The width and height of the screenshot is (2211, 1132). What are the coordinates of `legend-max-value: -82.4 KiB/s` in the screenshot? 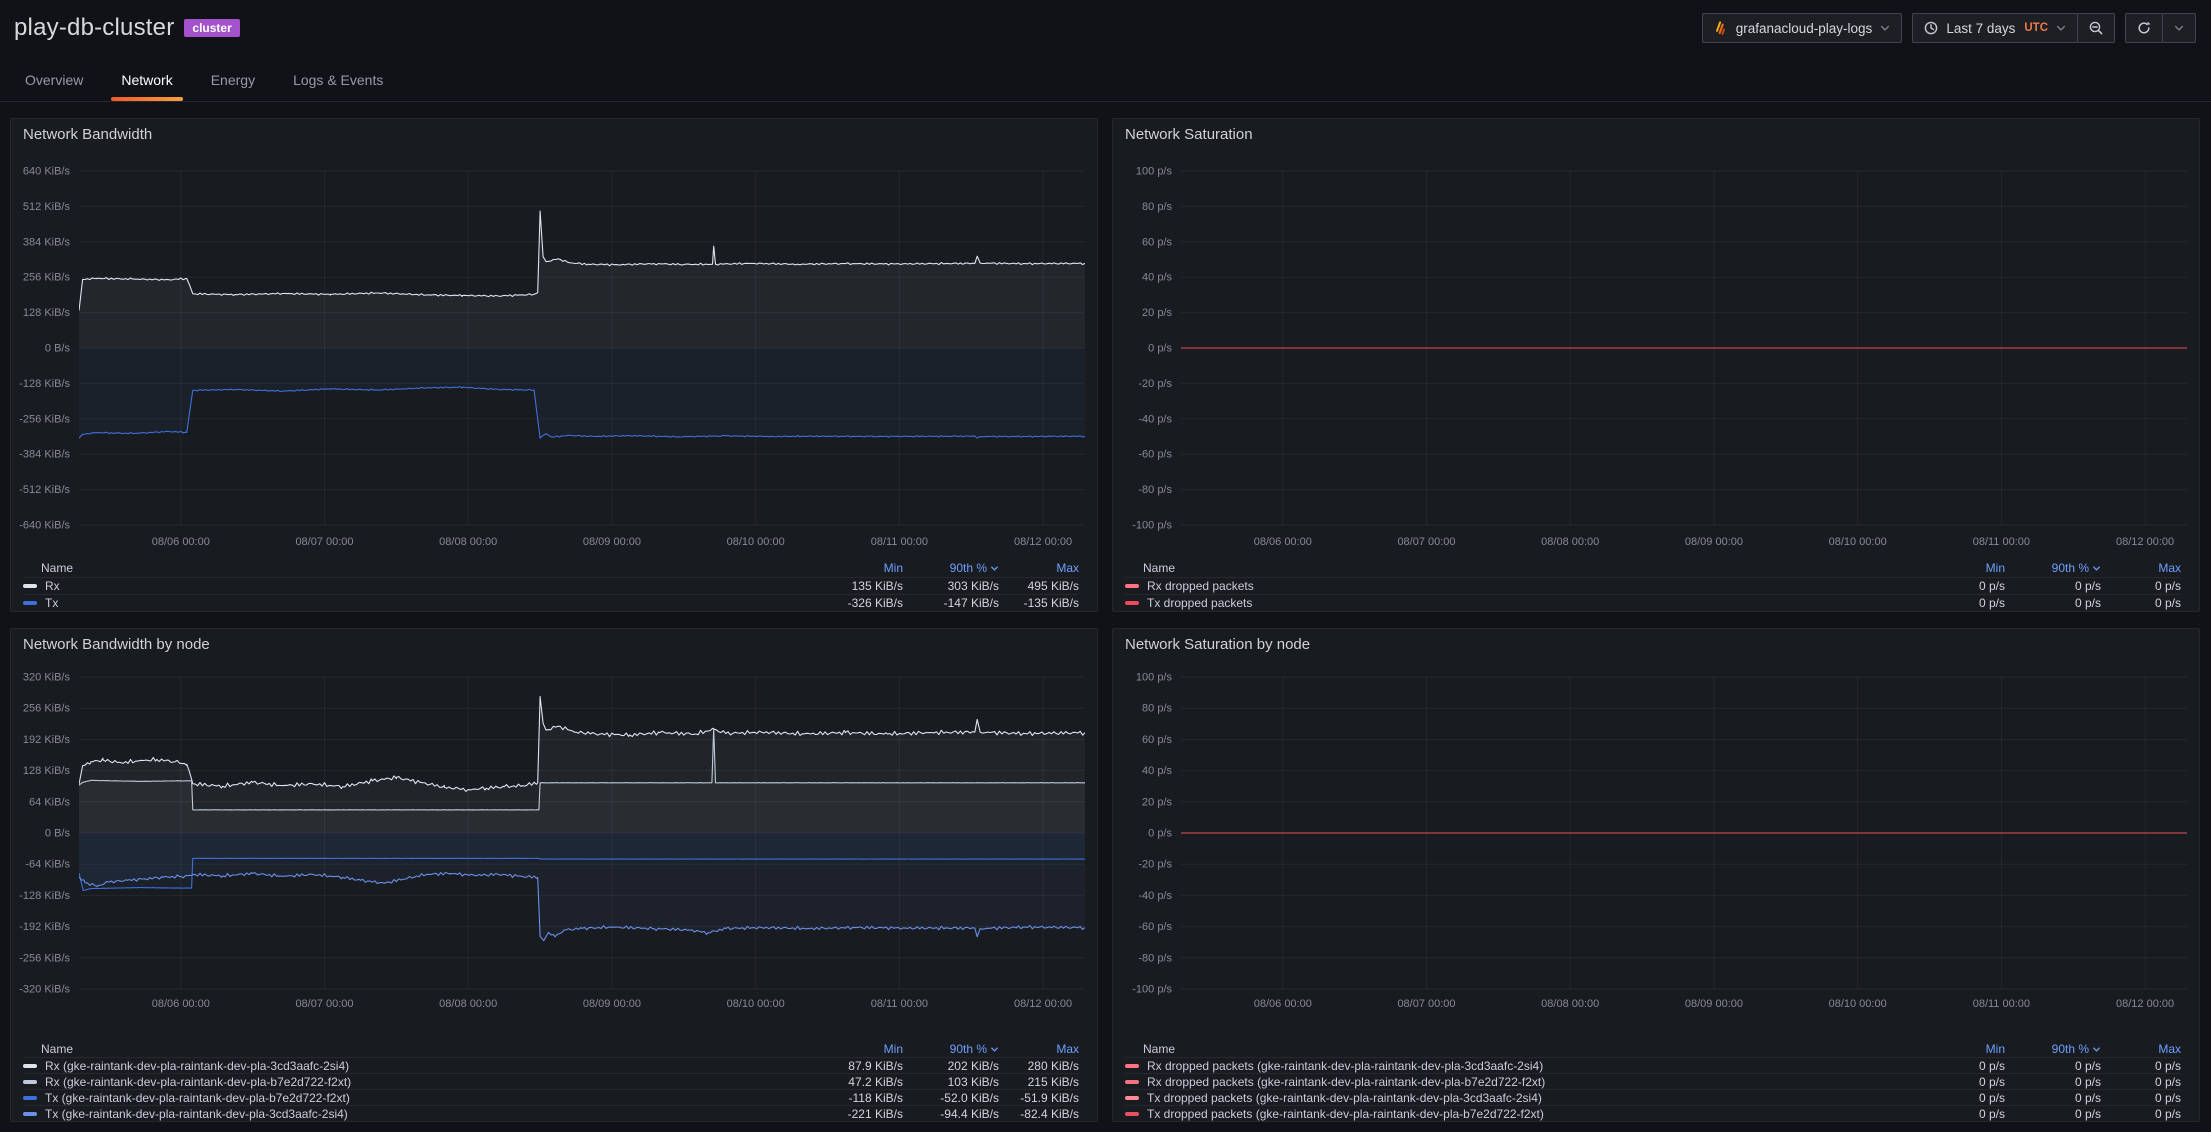 It's located at (1049, 1113).